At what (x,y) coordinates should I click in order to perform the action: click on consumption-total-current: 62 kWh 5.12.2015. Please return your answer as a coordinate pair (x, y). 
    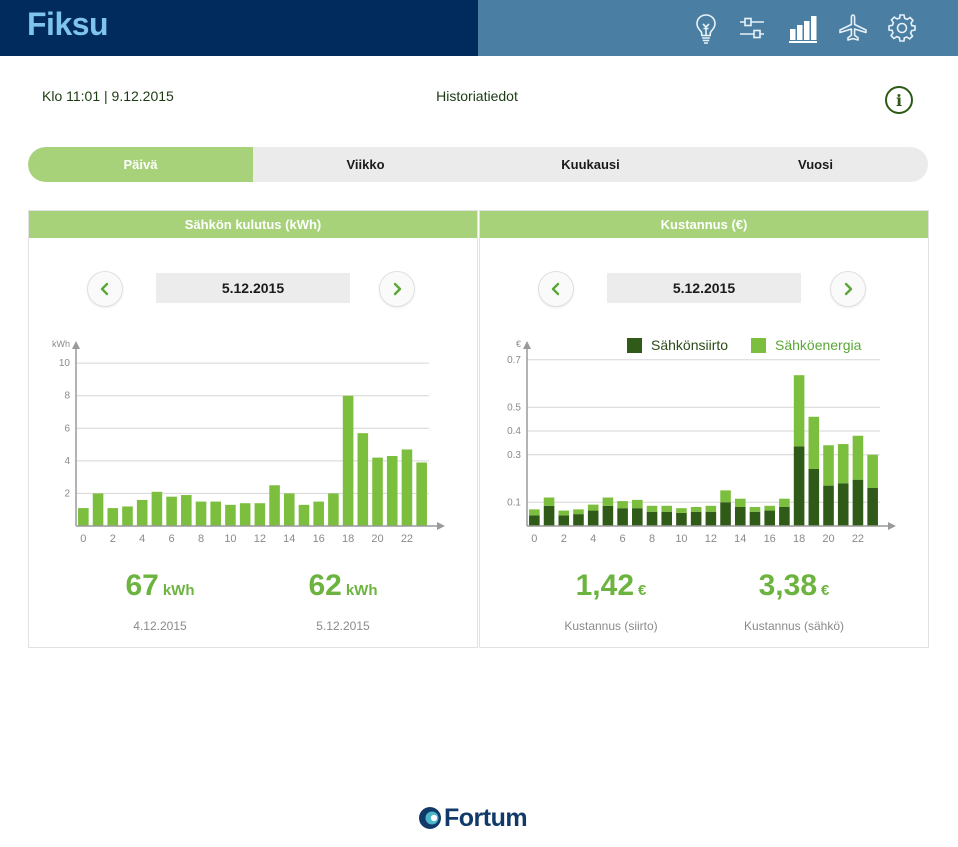
    Looking at the image, I should click on (343, 601).